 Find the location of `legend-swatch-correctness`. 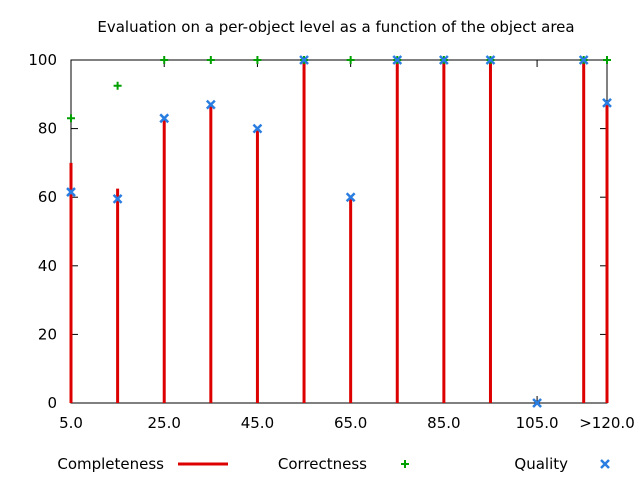

legend-swatch-correctness is located at coordinates (405, 464).